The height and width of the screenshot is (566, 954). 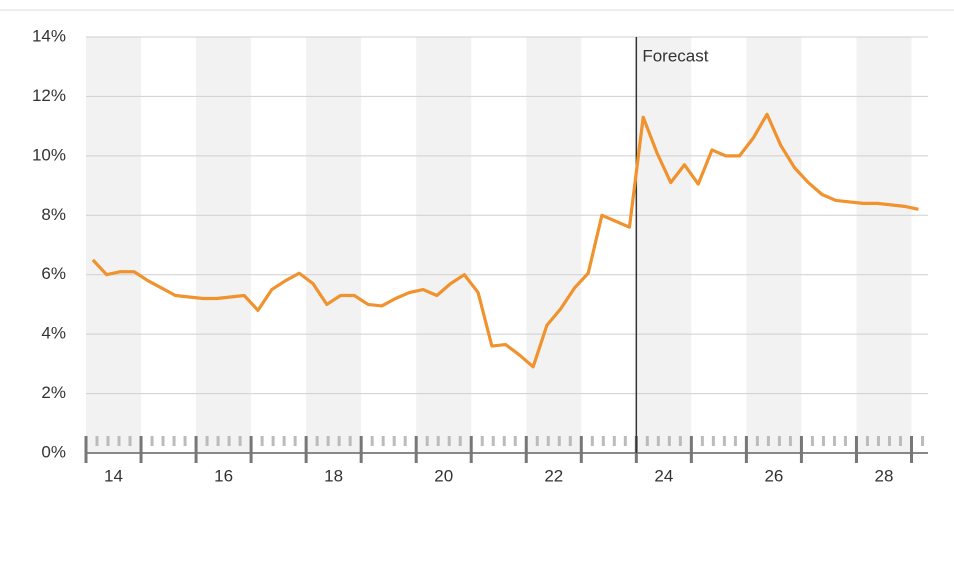 I want to click on x-tick-label: 28, so click(x=884, y=475).